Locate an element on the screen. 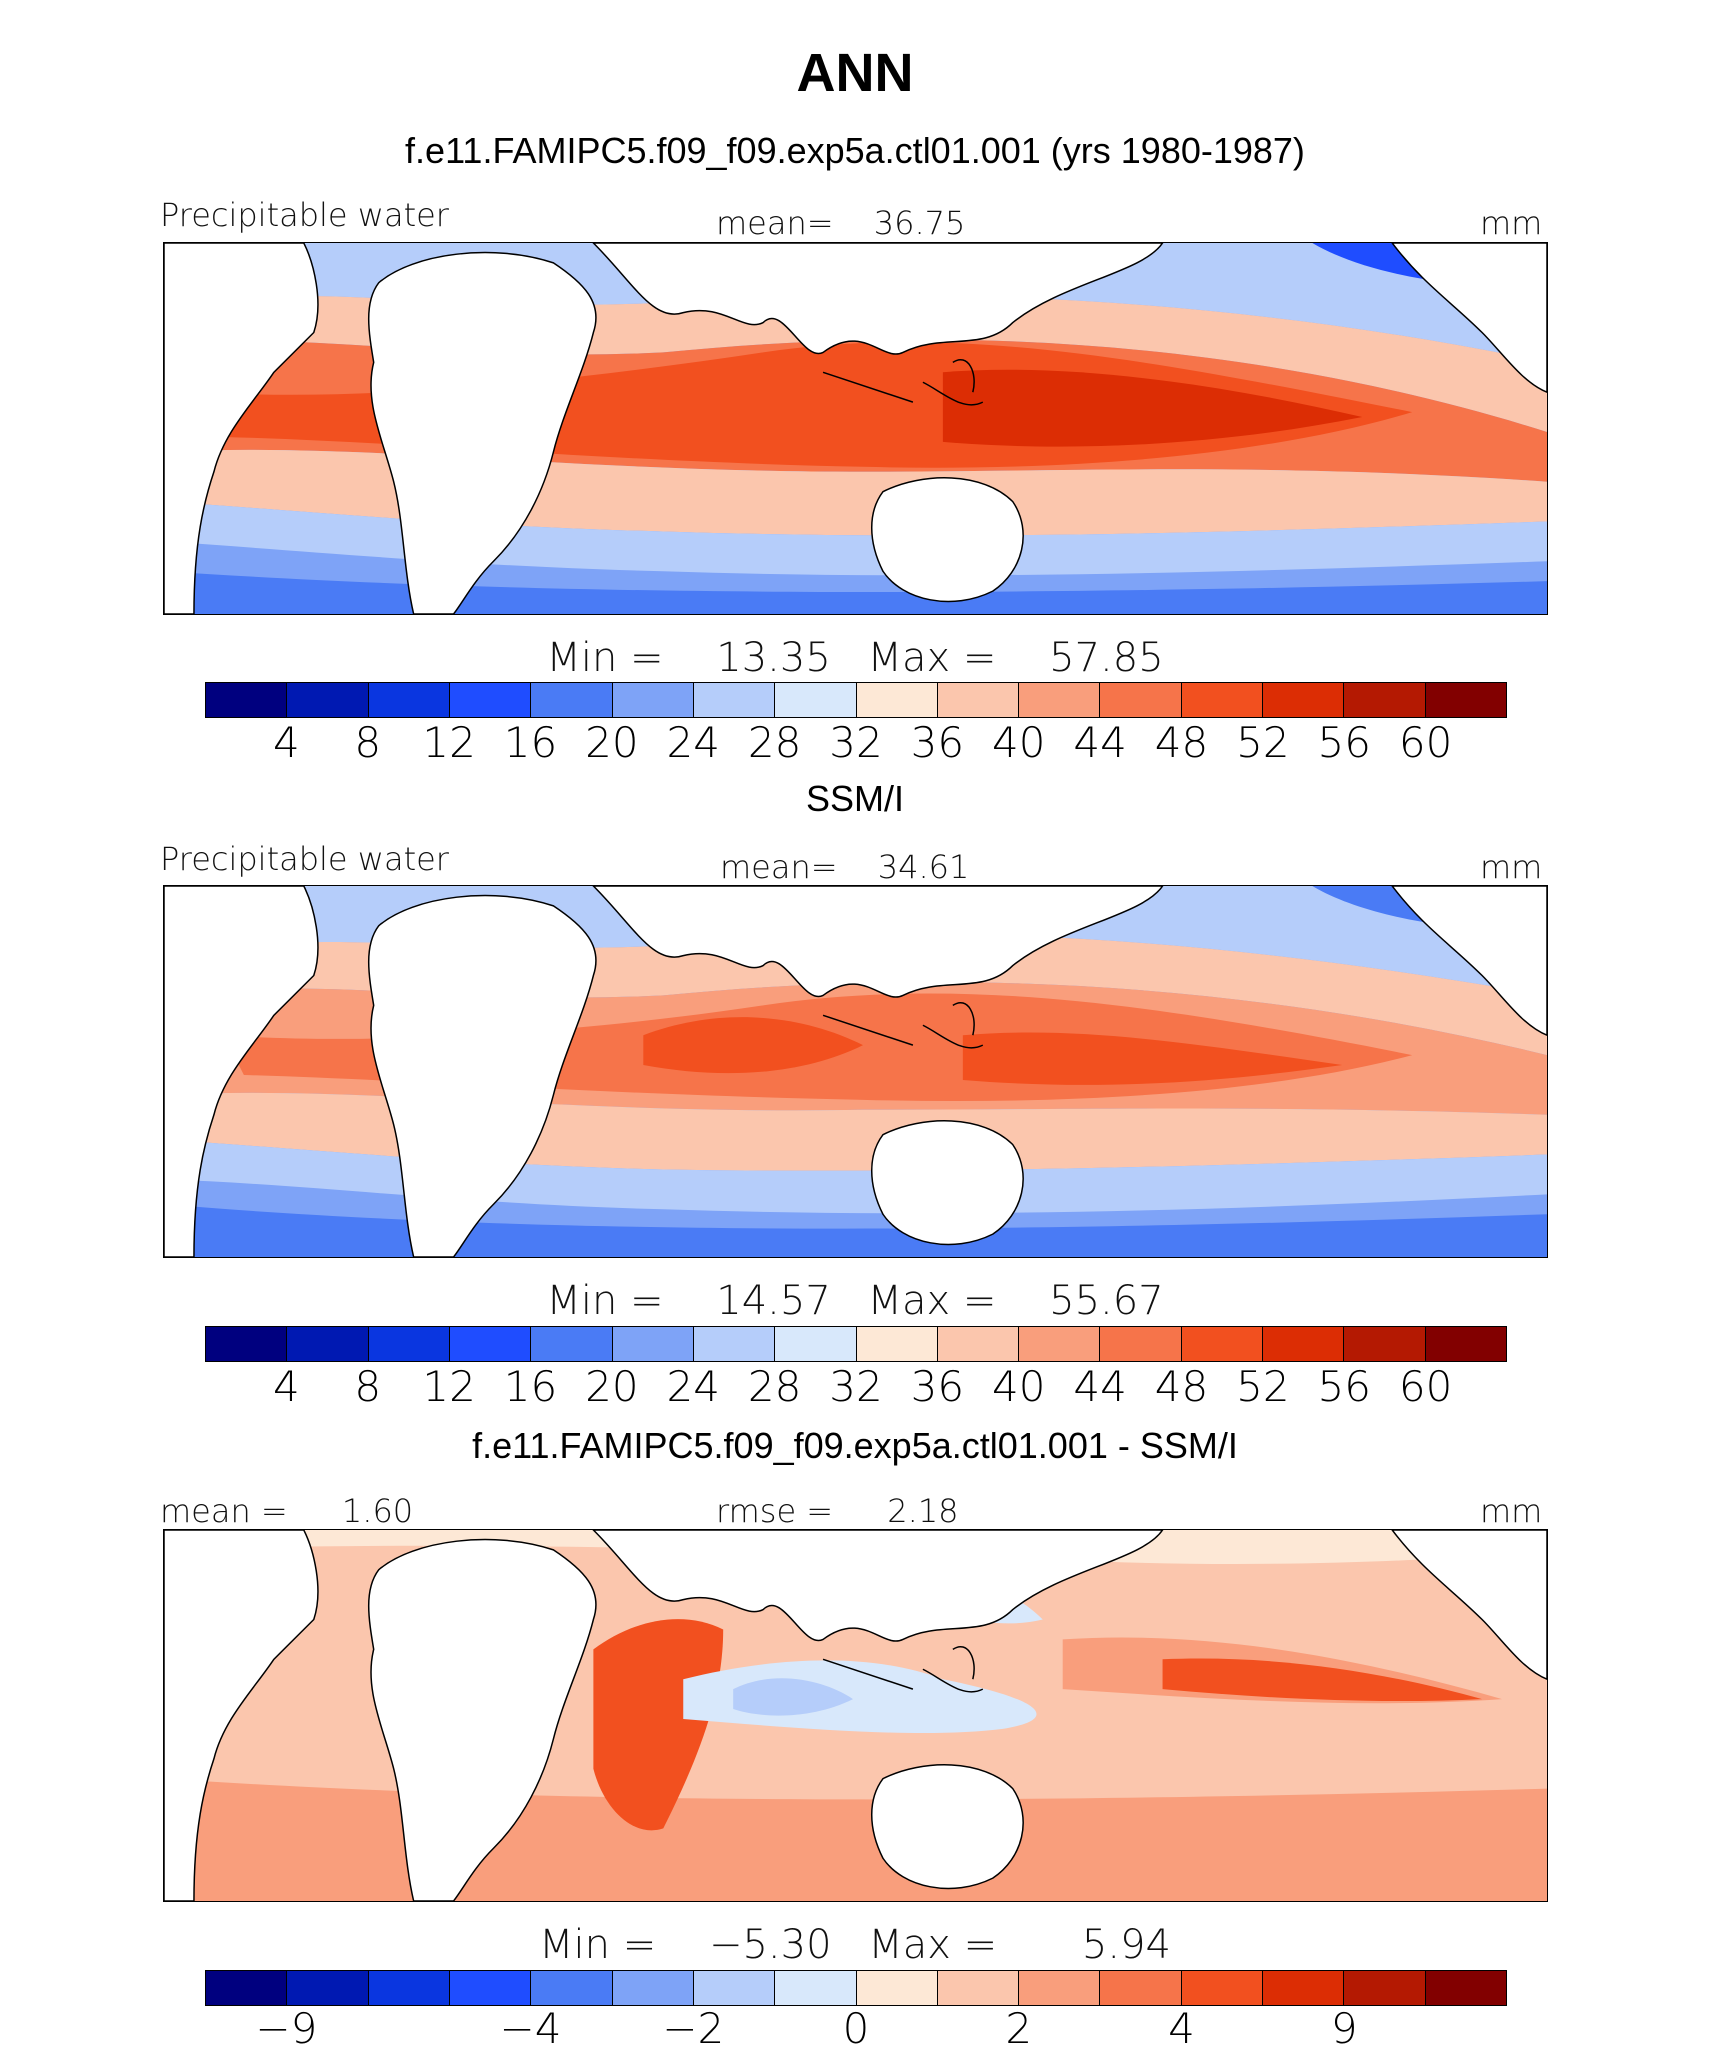 This screenshot has height=2054, width=1710. panel2-variable-label: Precipitable water is located at coordinates (304, 859).